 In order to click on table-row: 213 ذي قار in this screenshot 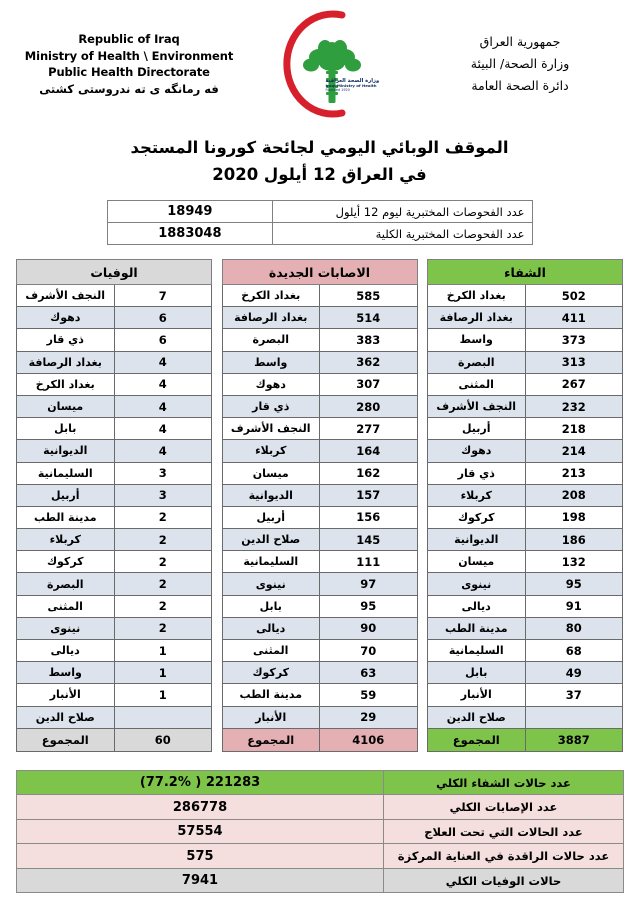, I will do `click(525, 473)`.